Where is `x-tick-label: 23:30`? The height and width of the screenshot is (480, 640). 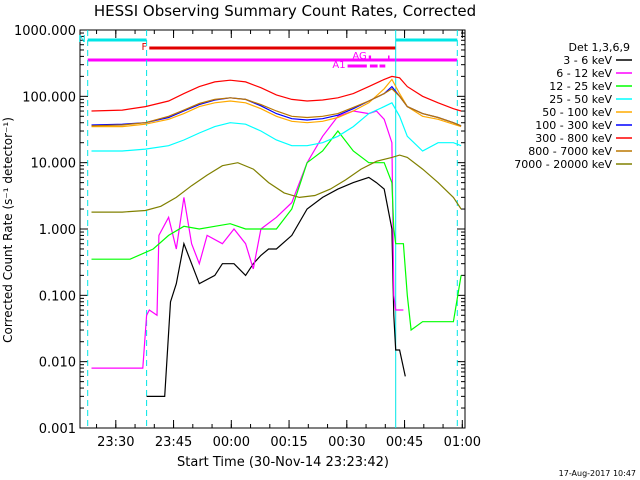 x-tick-label: 23:30 is located at coordinates (115, 442).